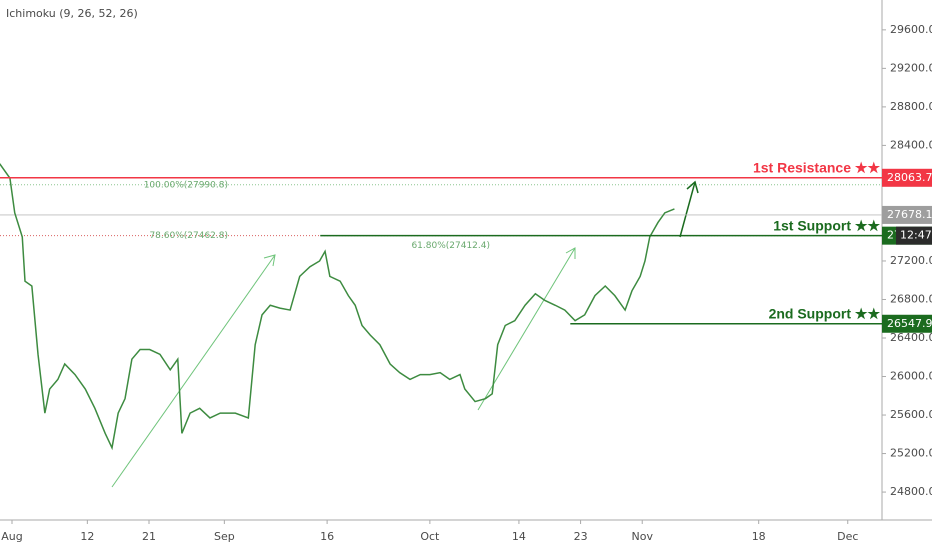 The height and width of the screenshot is (554, 932). I want to click on y-tick-label: 26400.0, so click(911, 337).